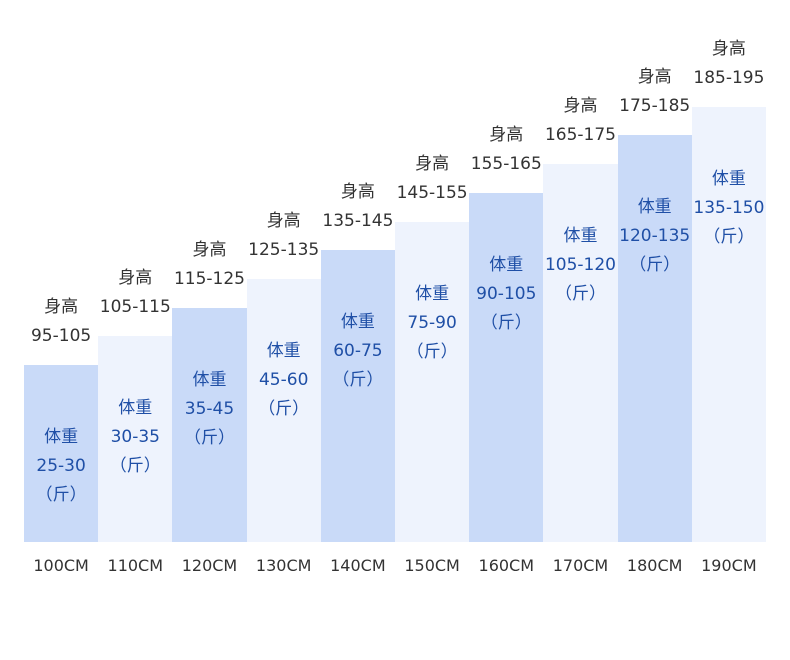  What do you see at coordinates (729, 64) in the screenshot?
I see `height-range-label: 身高 185-195` at bounding box center [729, 64].